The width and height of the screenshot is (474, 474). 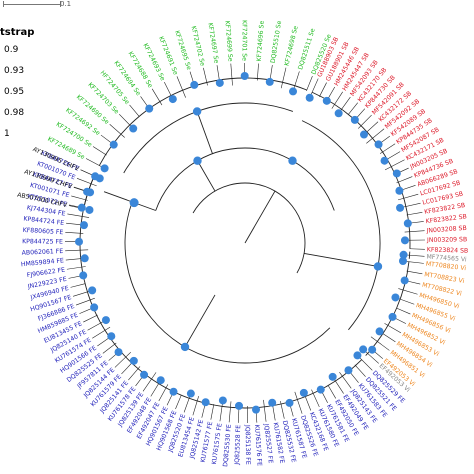 What do you see at coordinates (32, 4) in the screenshot?
I see `scale-bar` at bounding box center [32, 4].